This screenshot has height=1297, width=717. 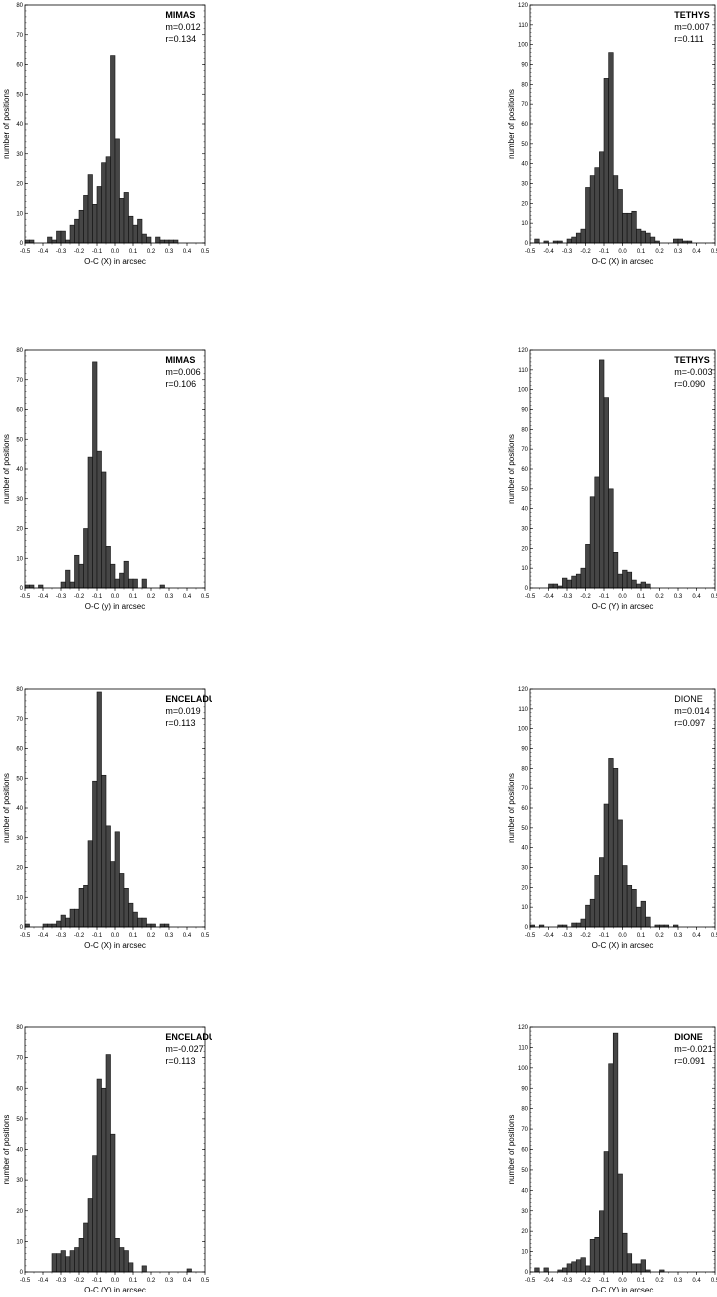 What do you see at coordinates (692, 360) in the screenshot?
I see `satellite-name-label: TETHYS` at bounding box center [692, 360].